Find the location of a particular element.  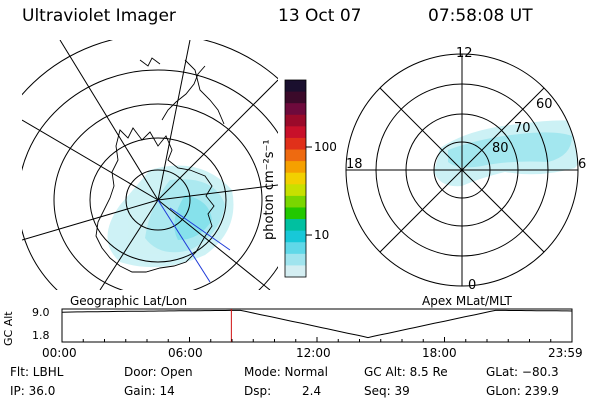

aurora-emission-left is located at coordinates (170, 216).